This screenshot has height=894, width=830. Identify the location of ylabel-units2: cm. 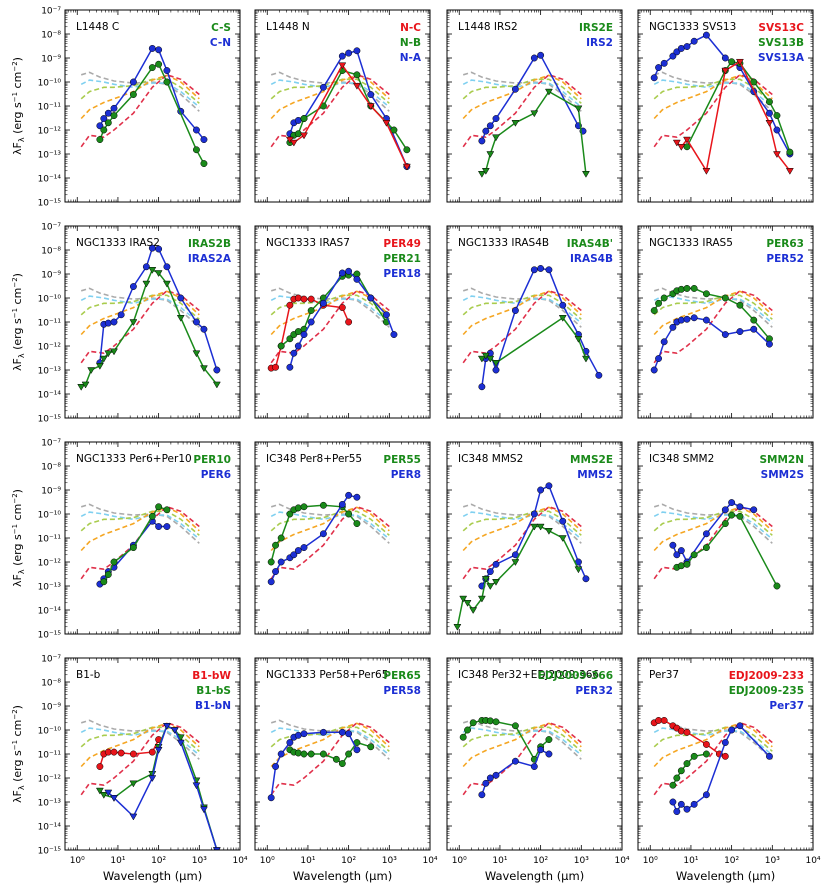
(17, 82).